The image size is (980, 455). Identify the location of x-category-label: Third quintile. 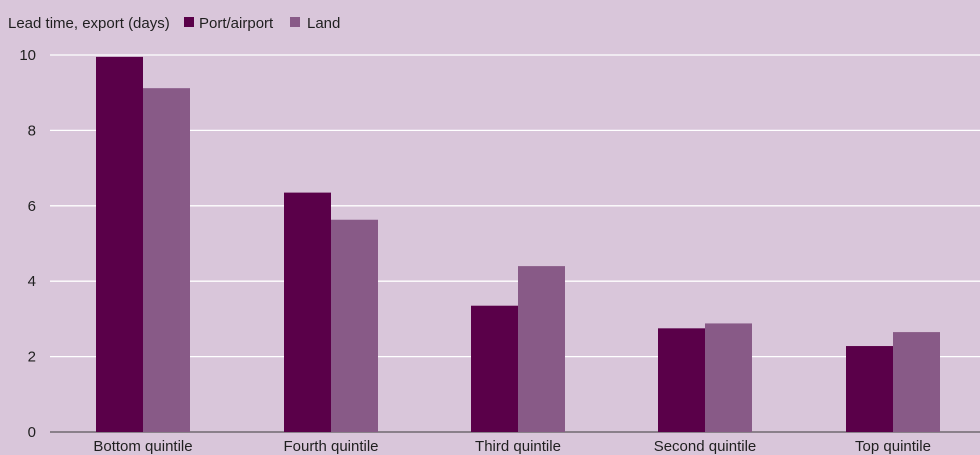
(518, 446).